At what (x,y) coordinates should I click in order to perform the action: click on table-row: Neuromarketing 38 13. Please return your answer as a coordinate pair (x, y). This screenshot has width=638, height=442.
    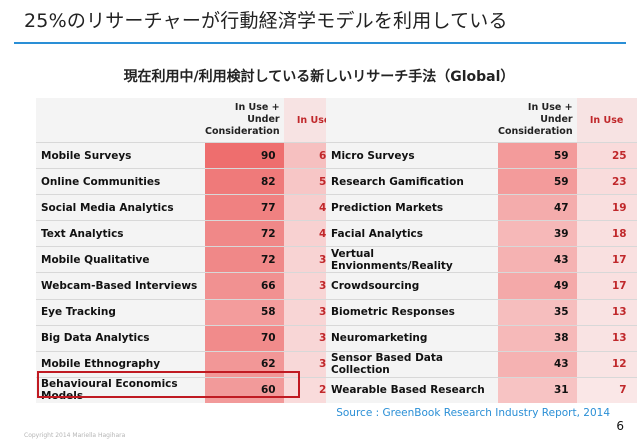
    Looking at the image, I should click on (481, 338).